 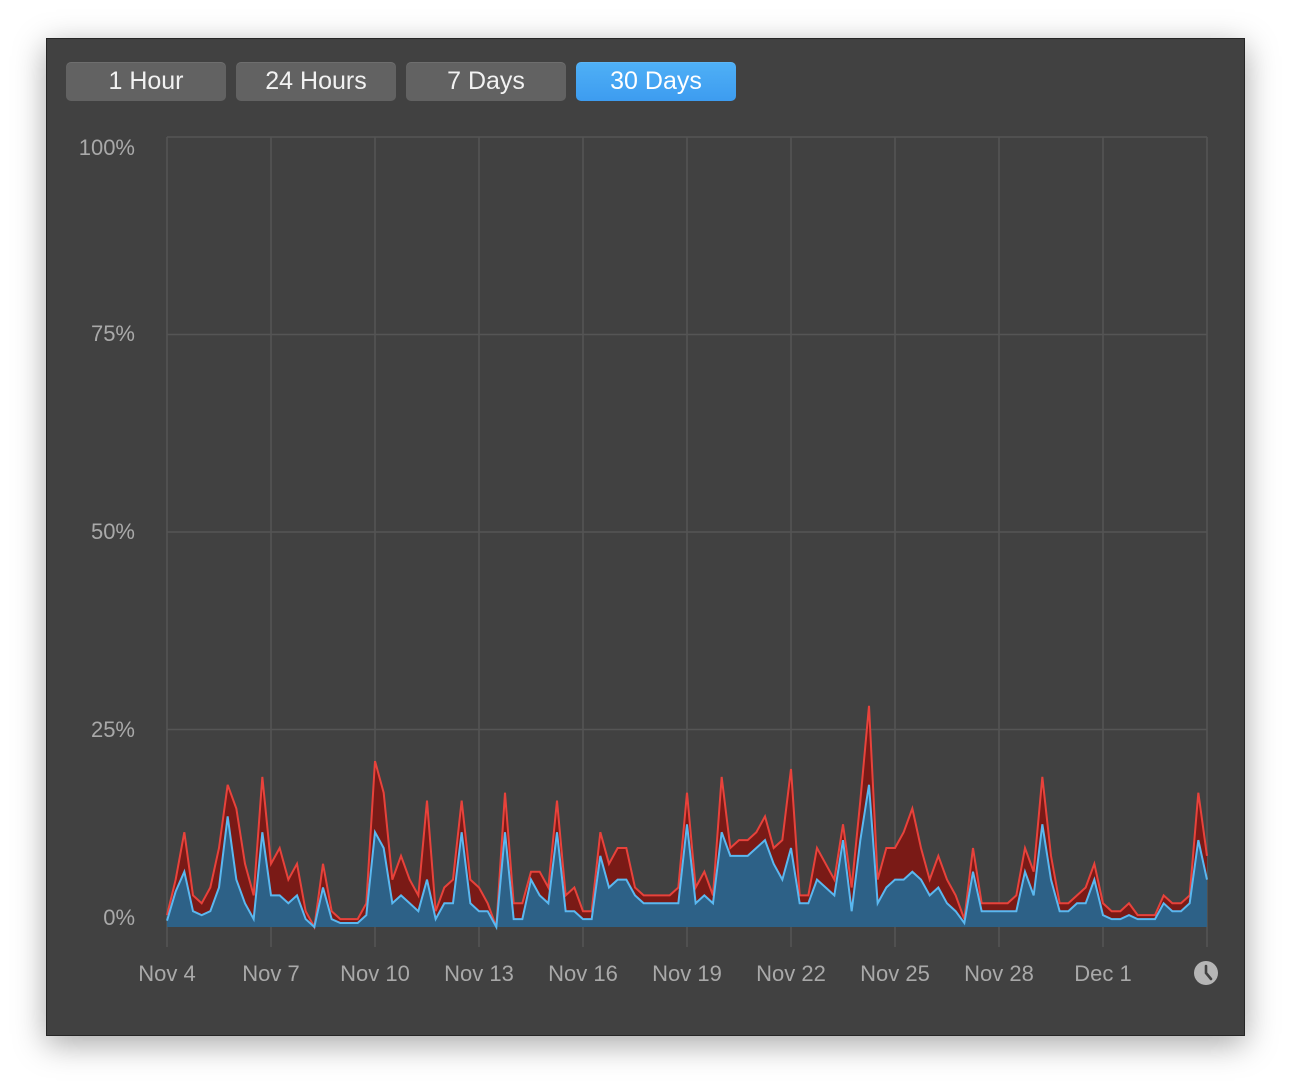 What do you see at coordinates (583, 973) in the screenshot?
I see `x-tick-label: Nov 16` at bounding box center [583, 973].